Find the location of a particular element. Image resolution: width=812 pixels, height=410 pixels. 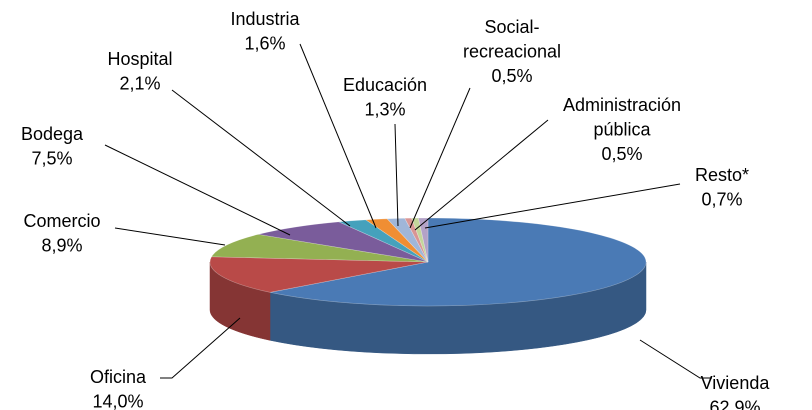

category-label: Comercio is located at coordinates (61, 221).